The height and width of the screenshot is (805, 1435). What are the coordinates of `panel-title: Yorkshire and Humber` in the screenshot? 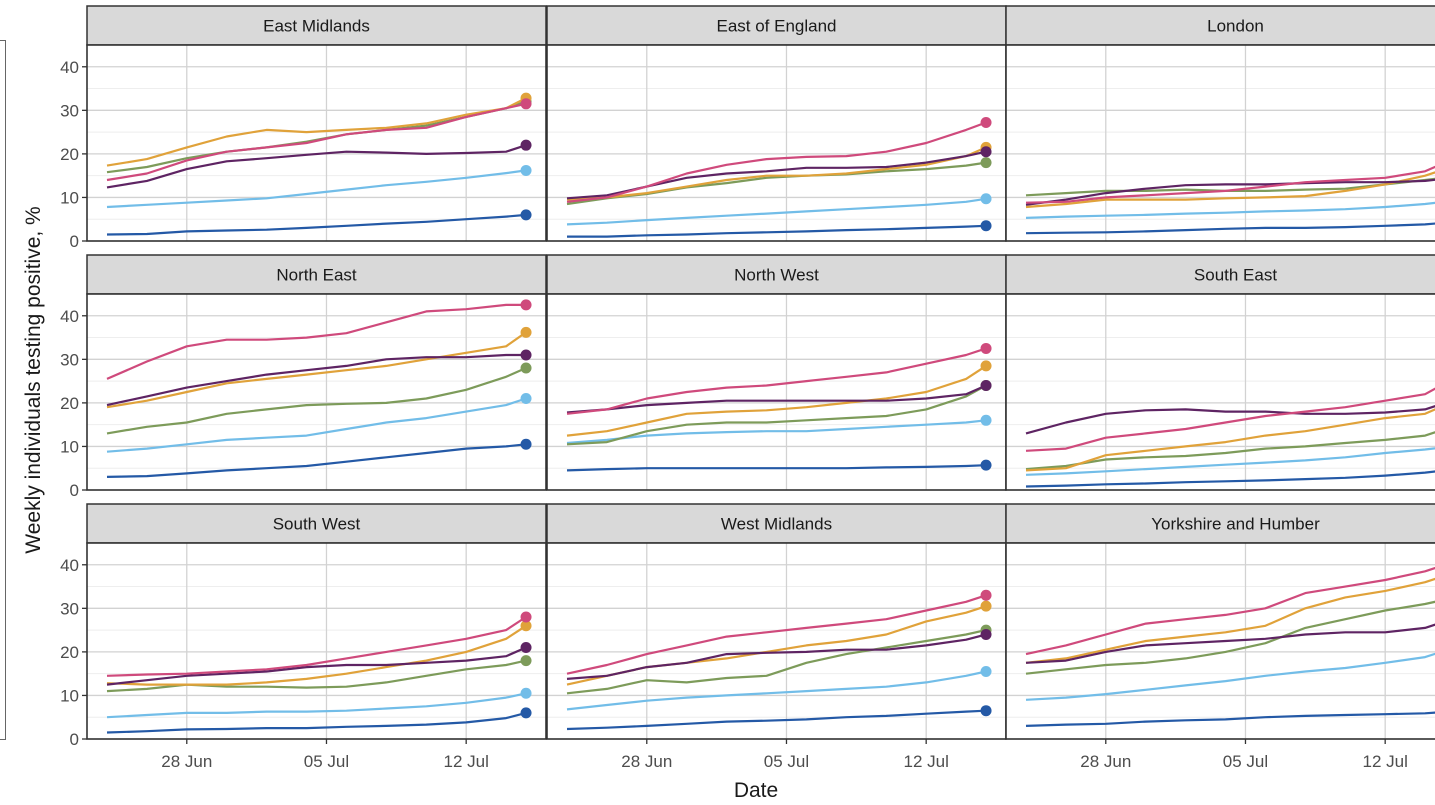 It's located at (1235, 524).